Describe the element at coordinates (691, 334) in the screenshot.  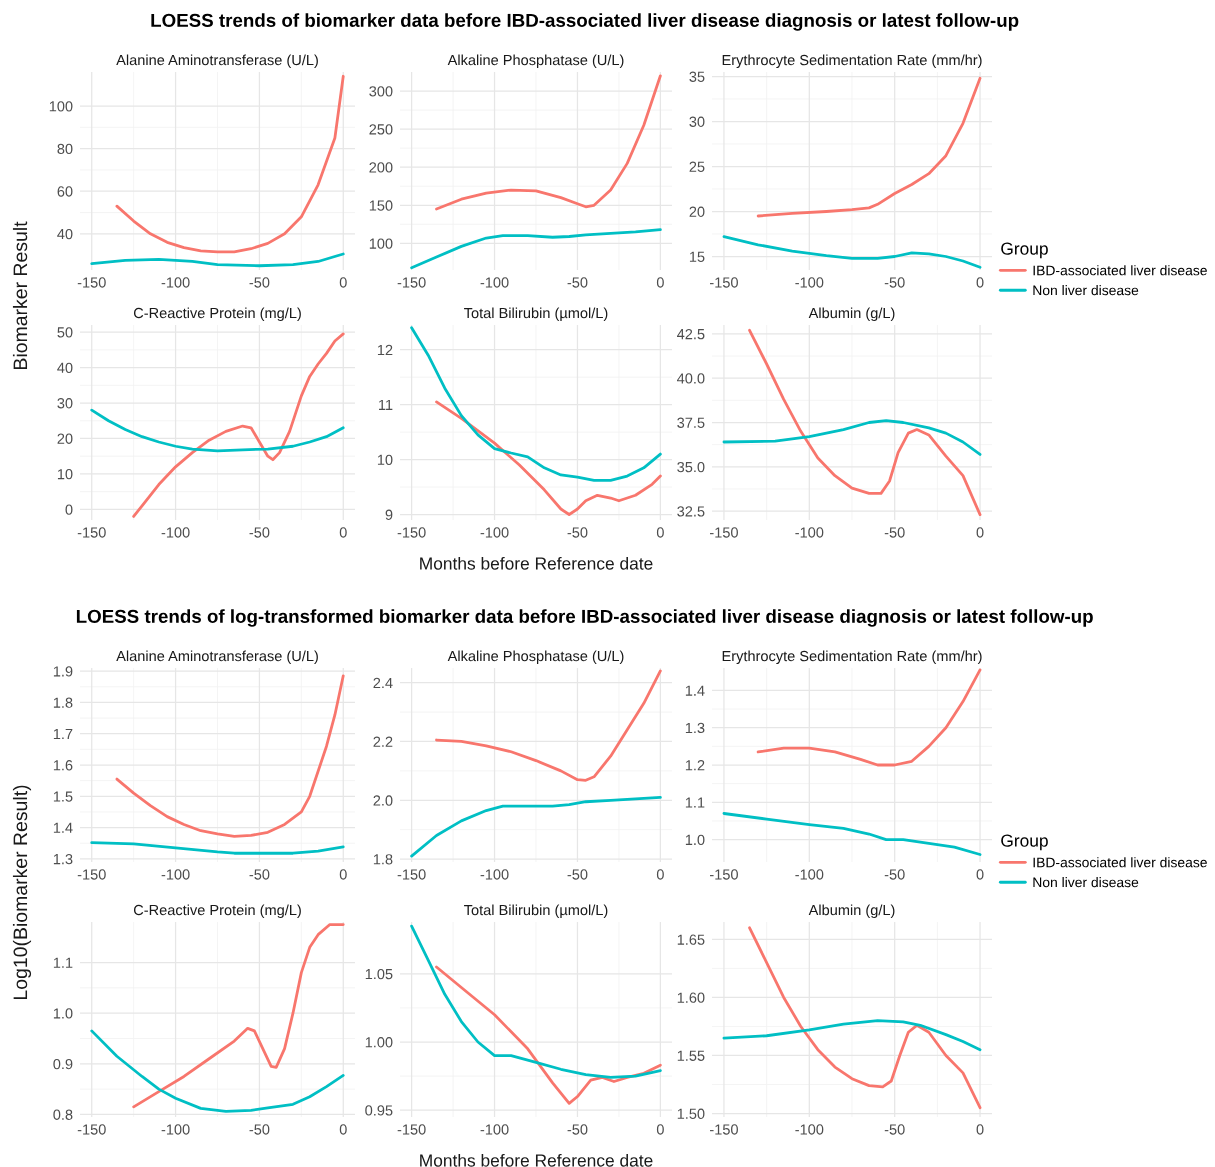
I see `y-tick-label: 42.5` at that location.